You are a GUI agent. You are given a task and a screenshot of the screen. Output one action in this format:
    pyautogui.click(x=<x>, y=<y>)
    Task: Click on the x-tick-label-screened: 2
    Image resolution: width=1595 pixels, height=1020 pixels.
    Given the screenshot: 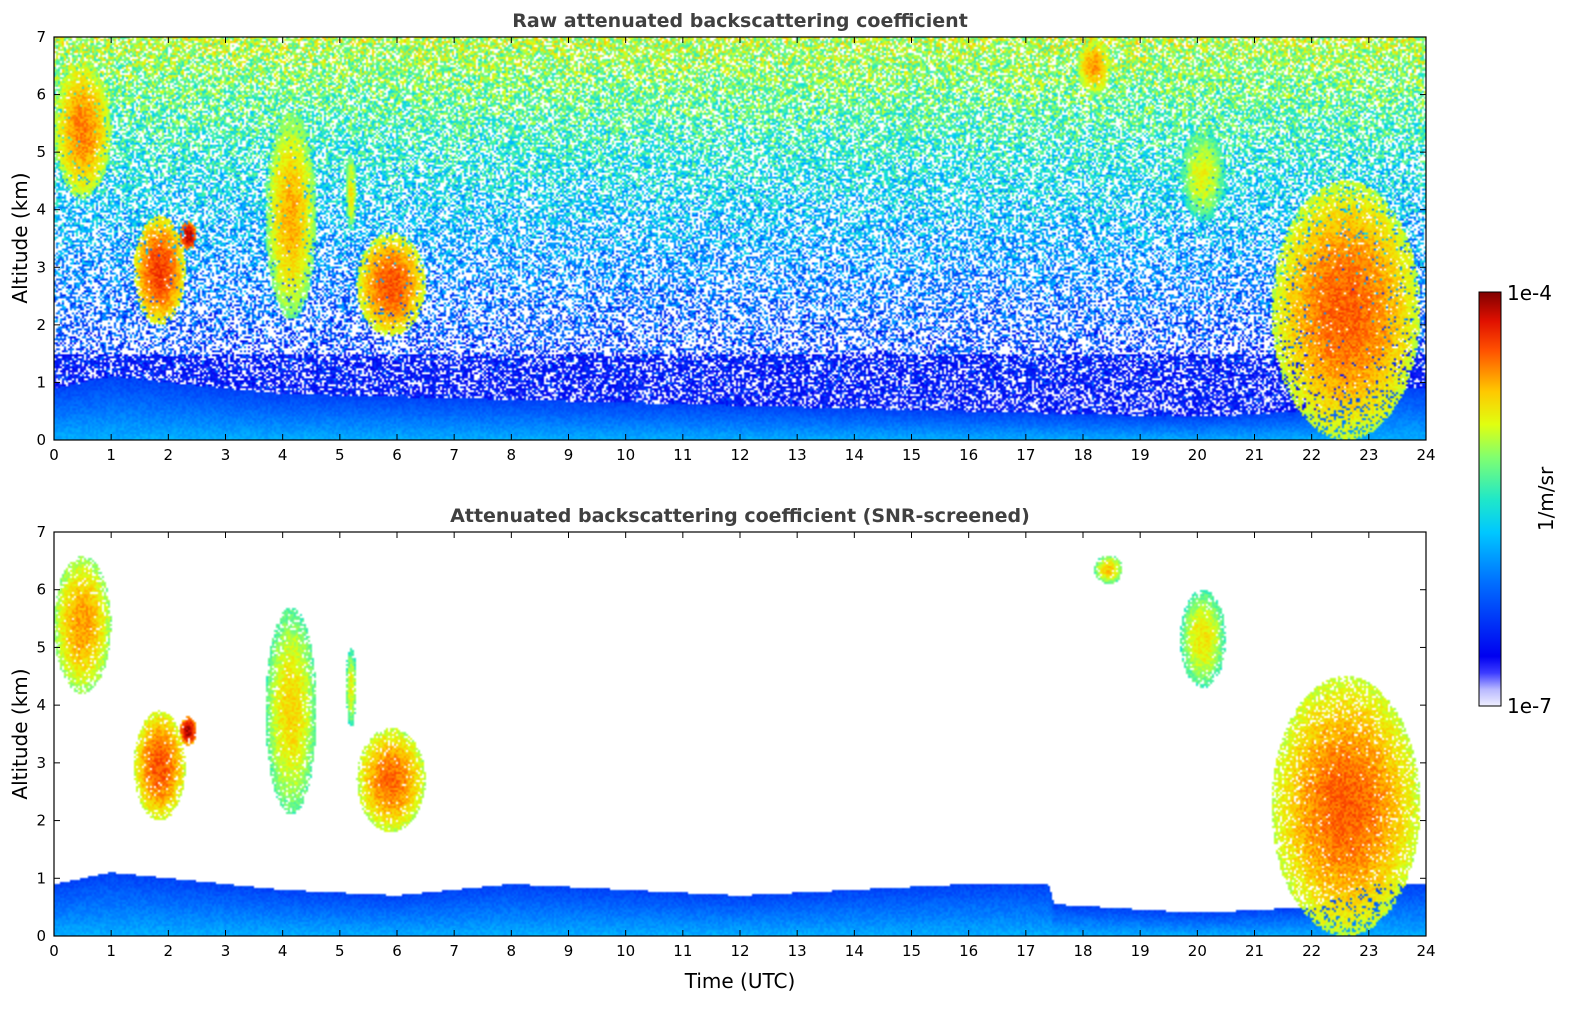 What is the action you would take?
    pyautogui.click(x=169, y=951)
    